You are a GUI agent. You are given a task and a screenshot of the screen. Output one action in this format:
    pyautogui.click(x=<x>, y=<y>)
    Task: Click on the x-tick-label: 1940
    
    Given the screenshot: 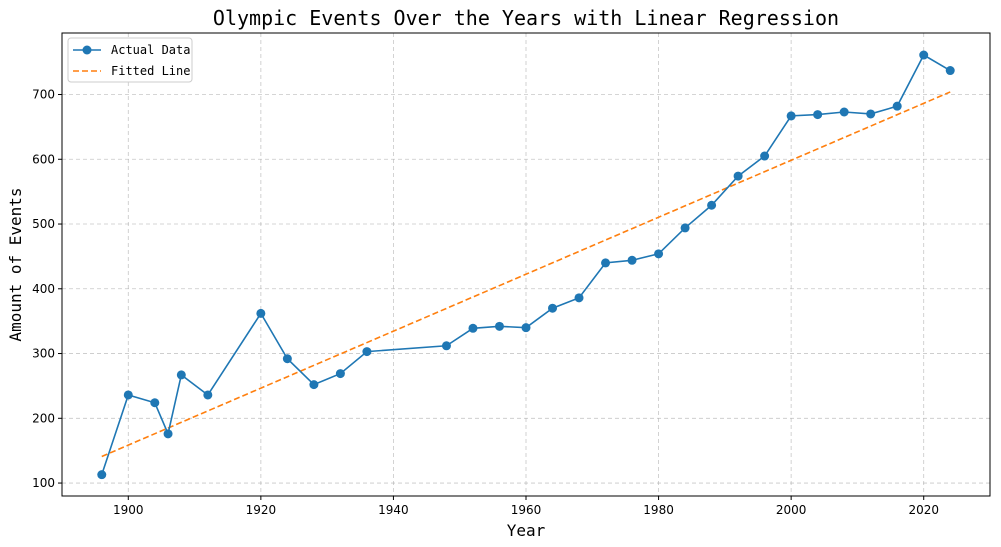 What is the action you would take?
    pyautogui.click(x=393, y=510)
    